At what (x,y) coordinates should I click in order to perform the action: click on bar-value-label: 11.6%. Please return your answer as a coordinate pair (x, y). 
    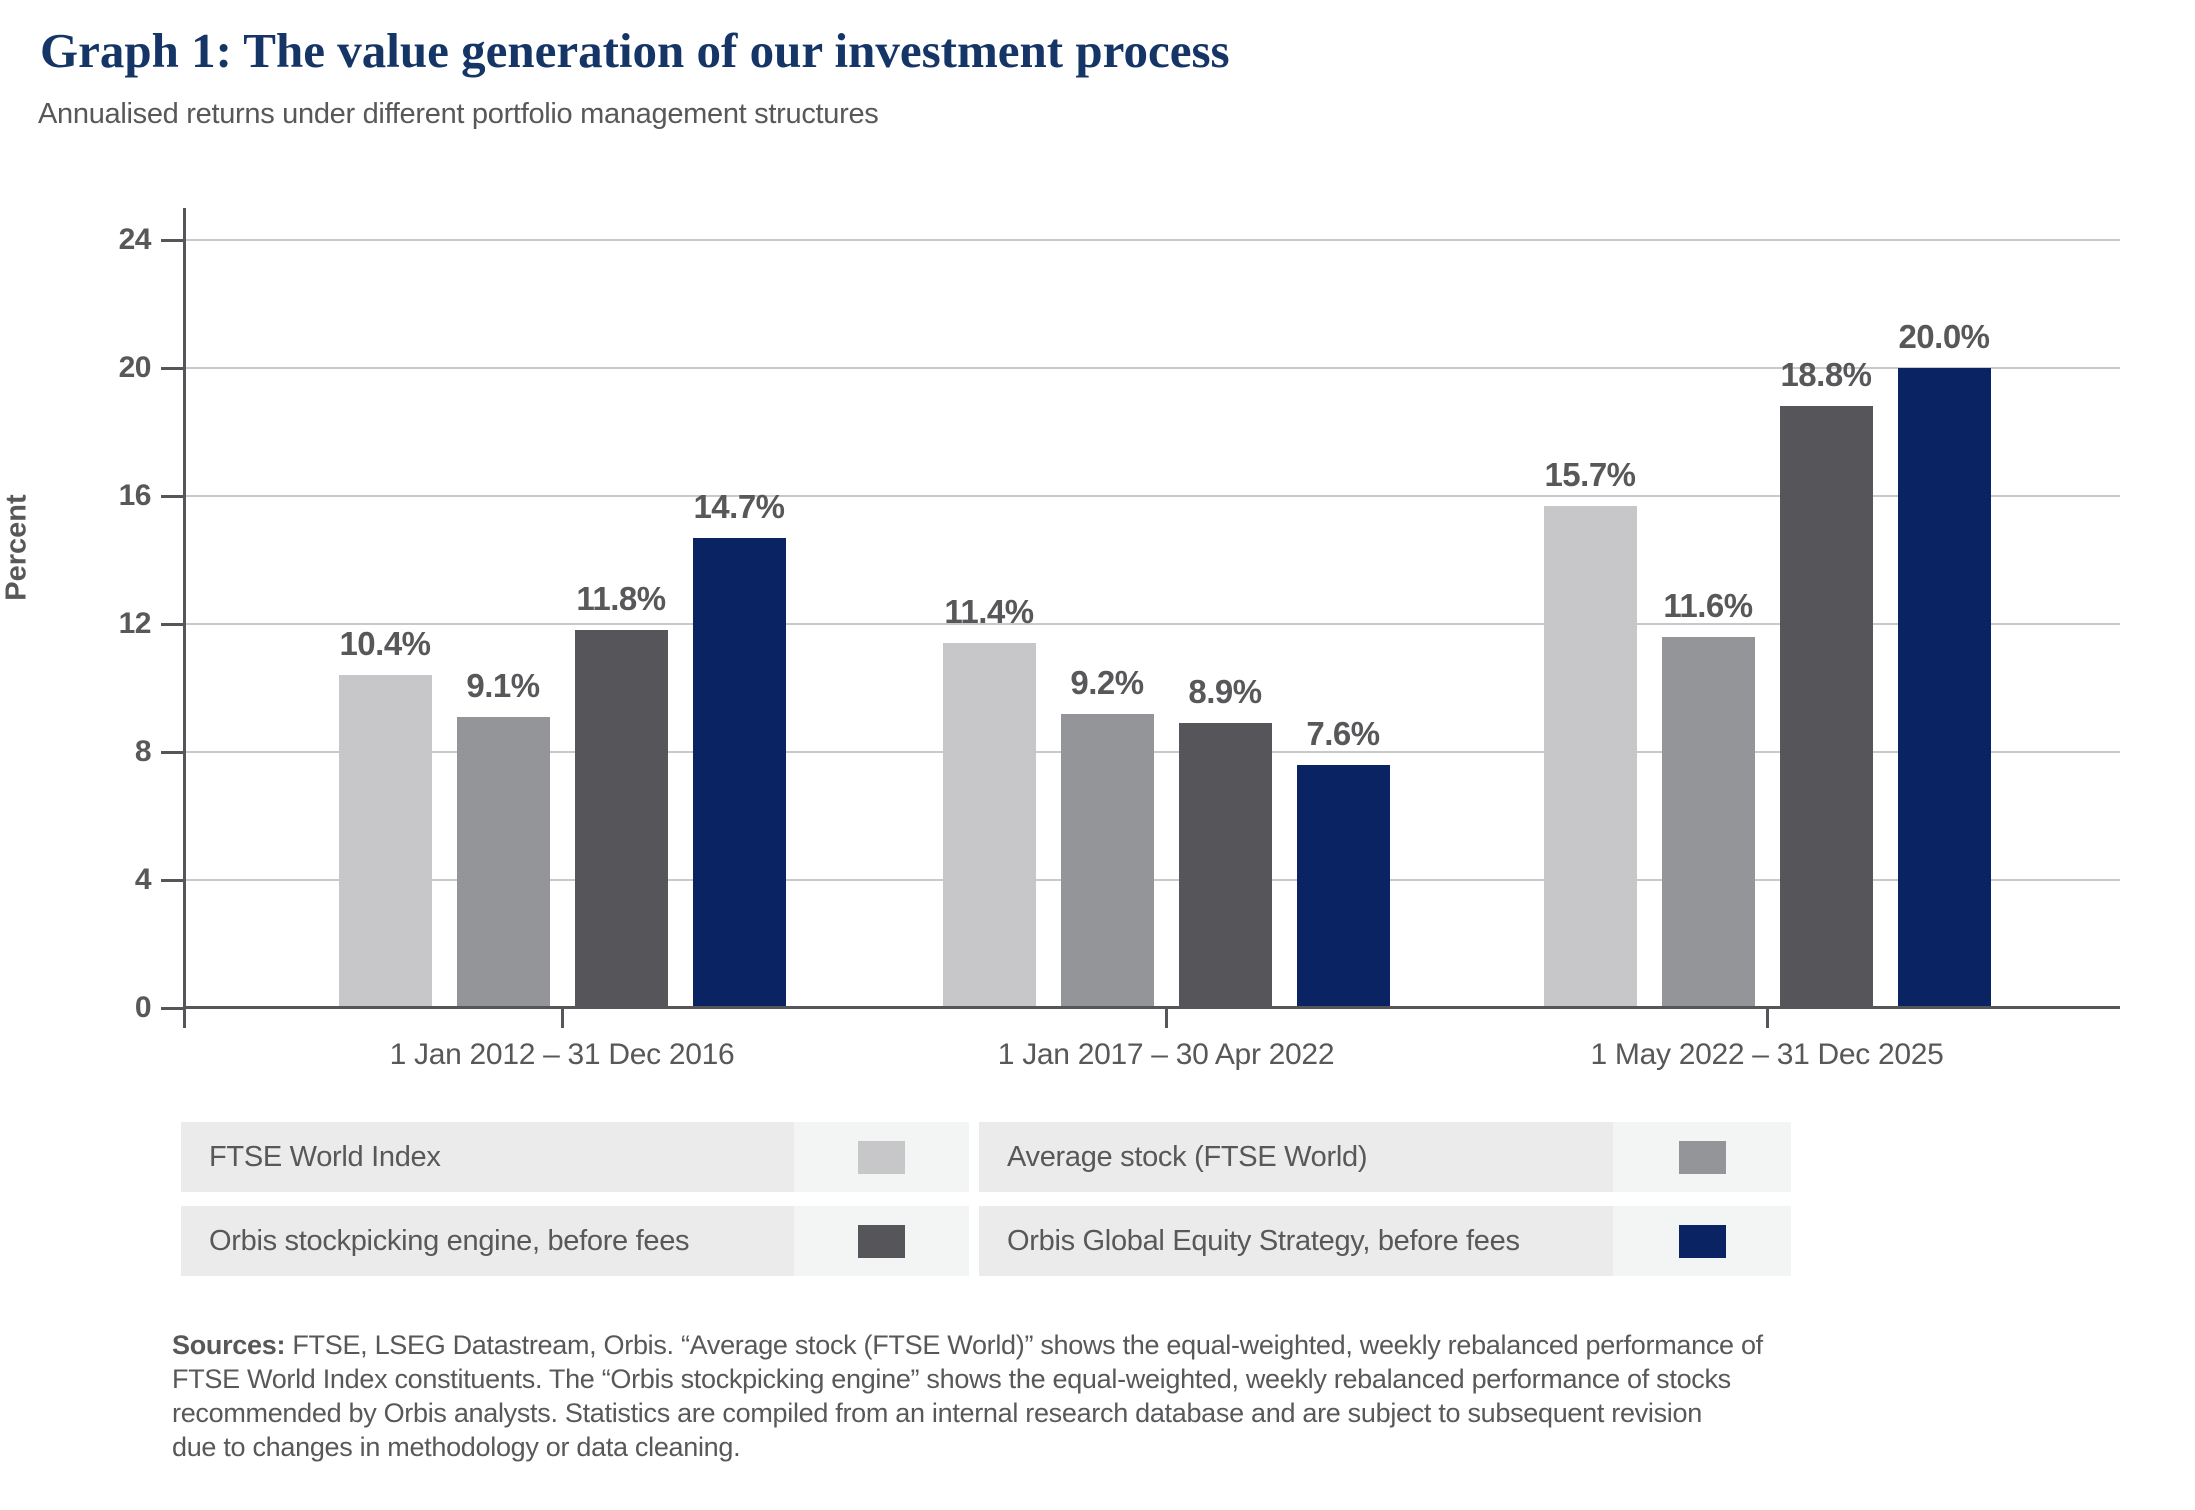
    Looking at the image, I should click on (1708, 605).